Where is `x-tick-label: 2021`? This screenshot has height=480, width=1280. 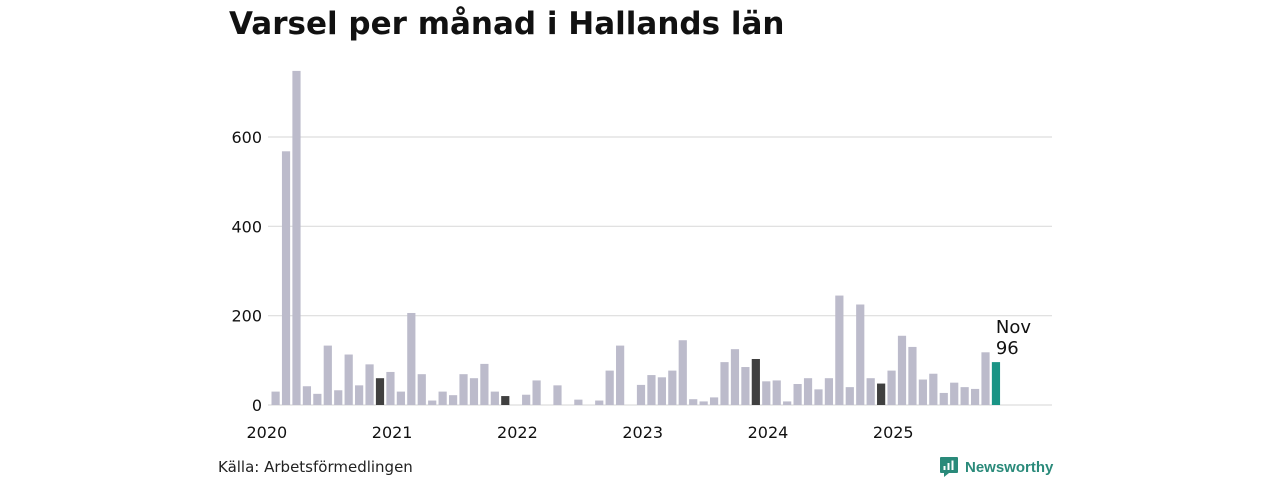 x-tick-label: 2021 is located at coordinates (392, 432).